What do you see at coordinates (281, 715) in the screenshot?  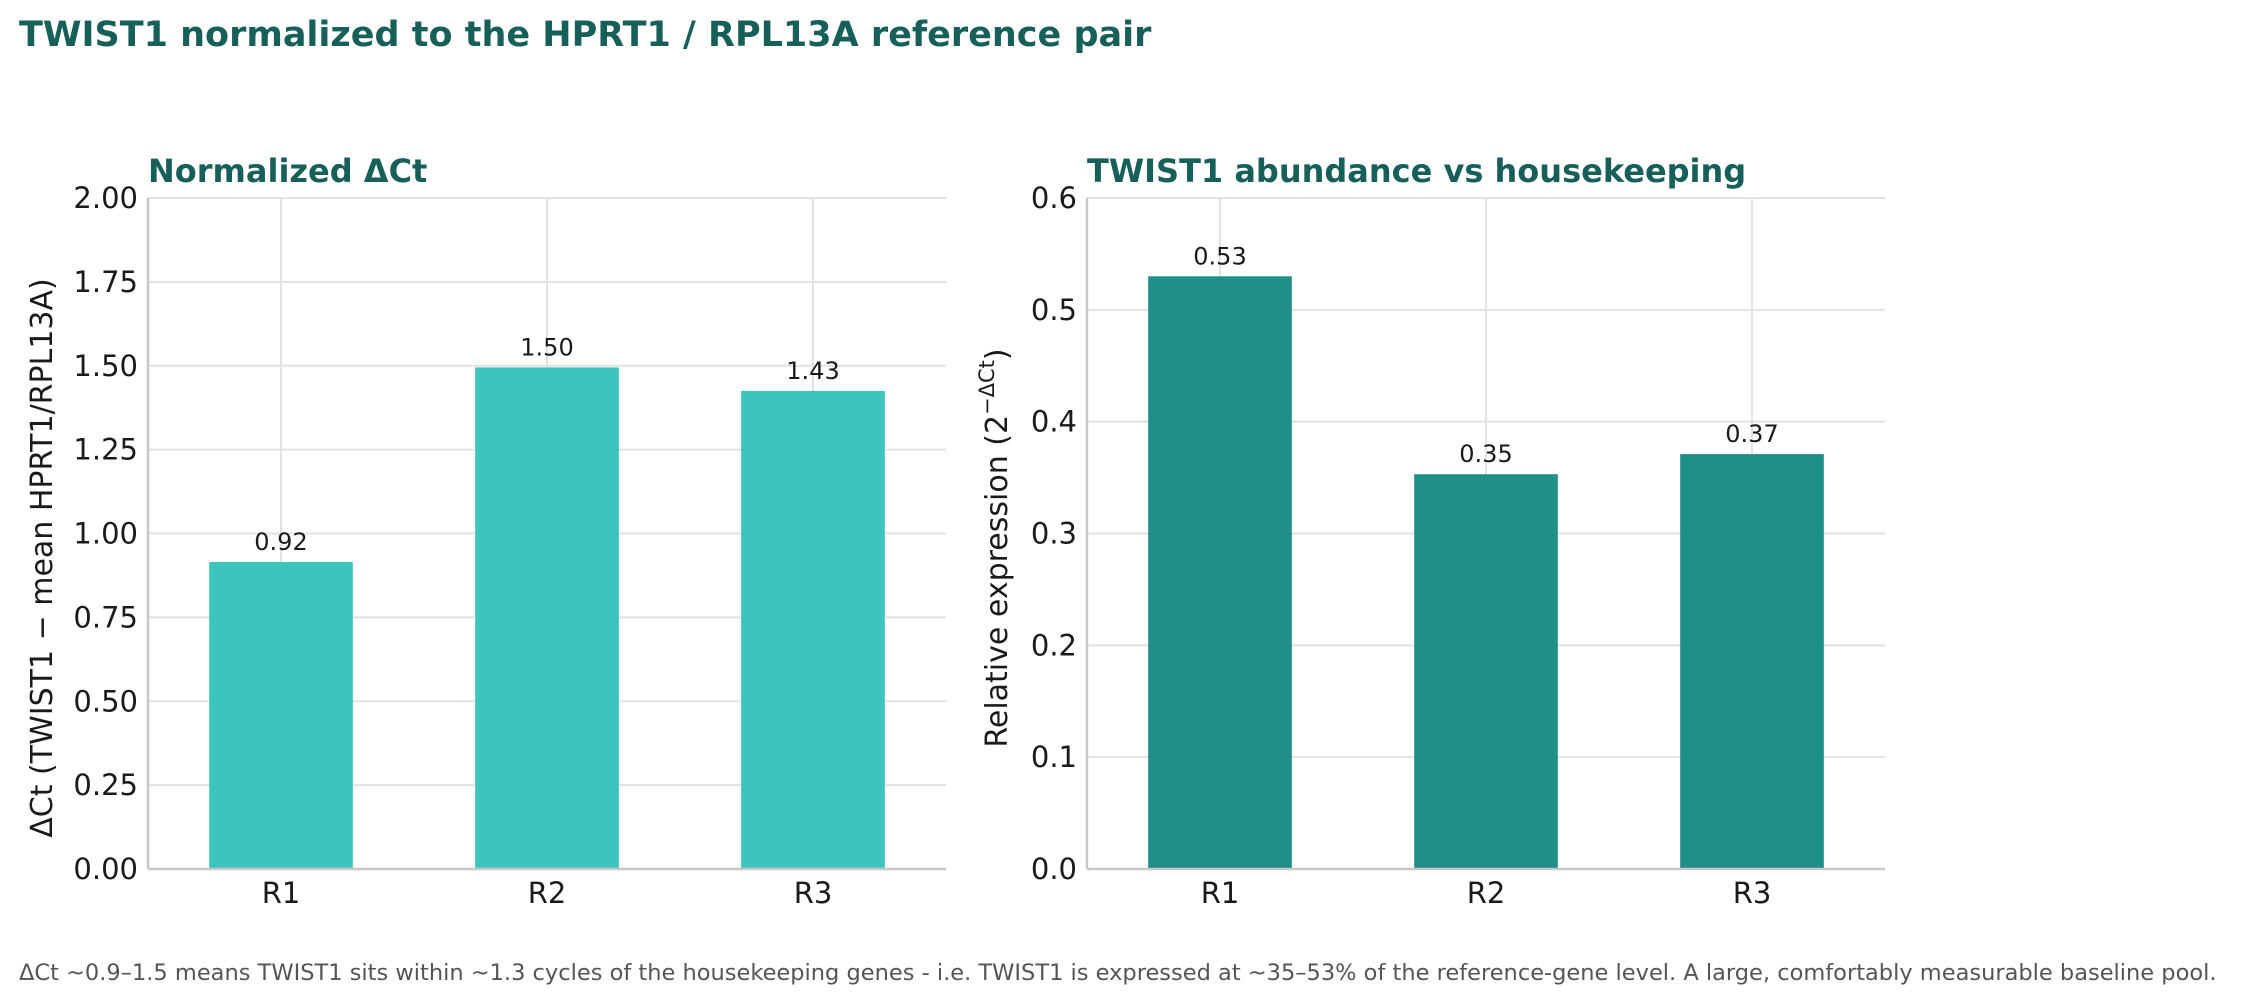 I see `delta-ct-bar-r1` at bounding box center [281, 715].